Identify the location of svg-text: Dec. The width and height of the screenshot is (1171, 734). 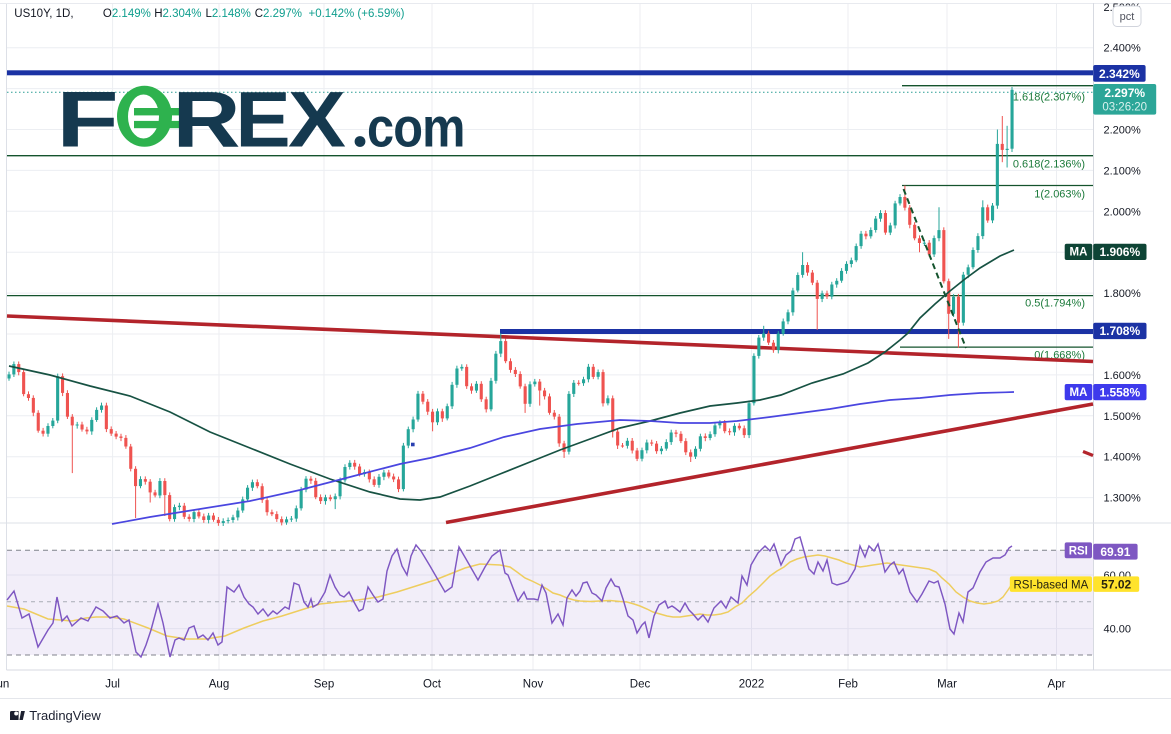
(640, 685).